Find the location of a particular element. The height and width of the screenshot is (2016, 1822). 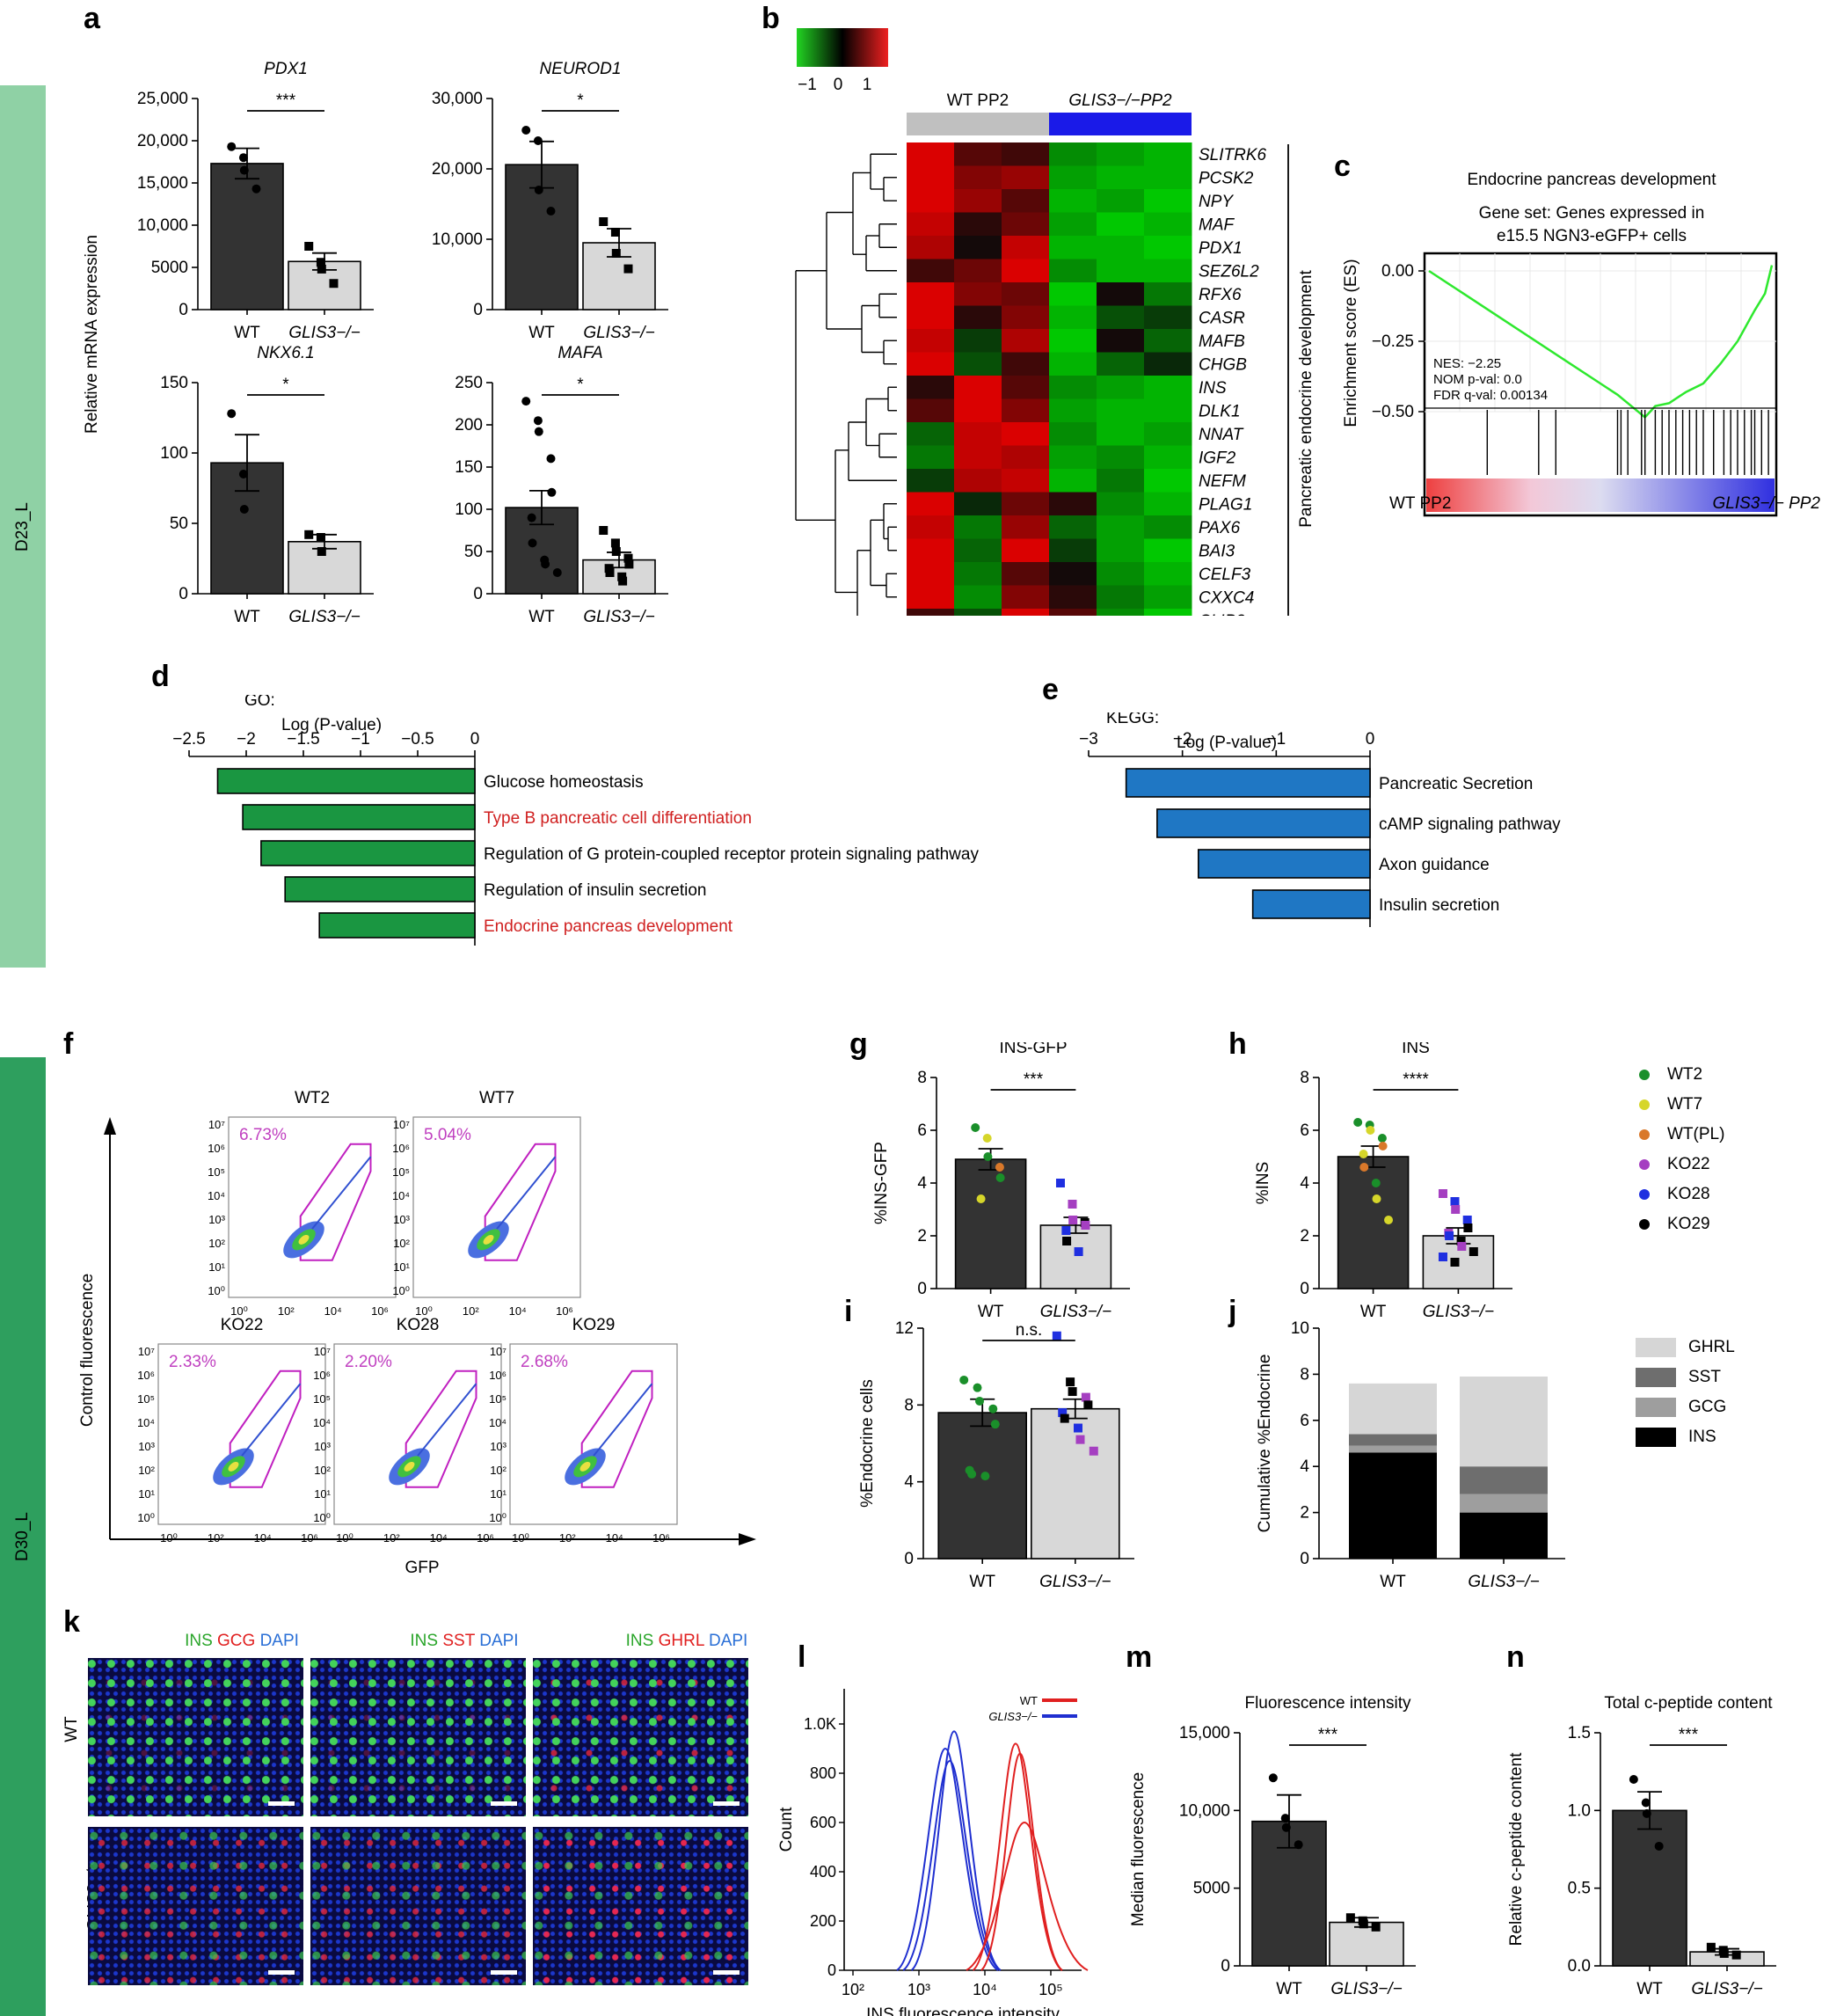

micrograph is located at coordinates (195, 1737).